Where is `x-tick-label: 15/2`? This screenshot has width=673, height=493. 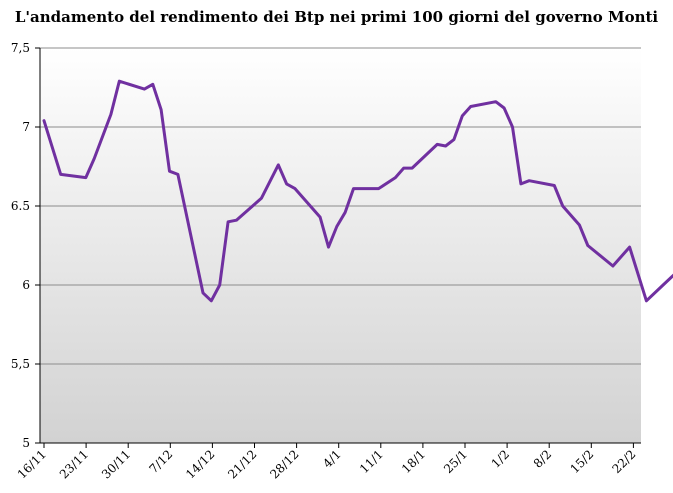
x-tick-label: 15/2 is located at coordinates (581, 461).